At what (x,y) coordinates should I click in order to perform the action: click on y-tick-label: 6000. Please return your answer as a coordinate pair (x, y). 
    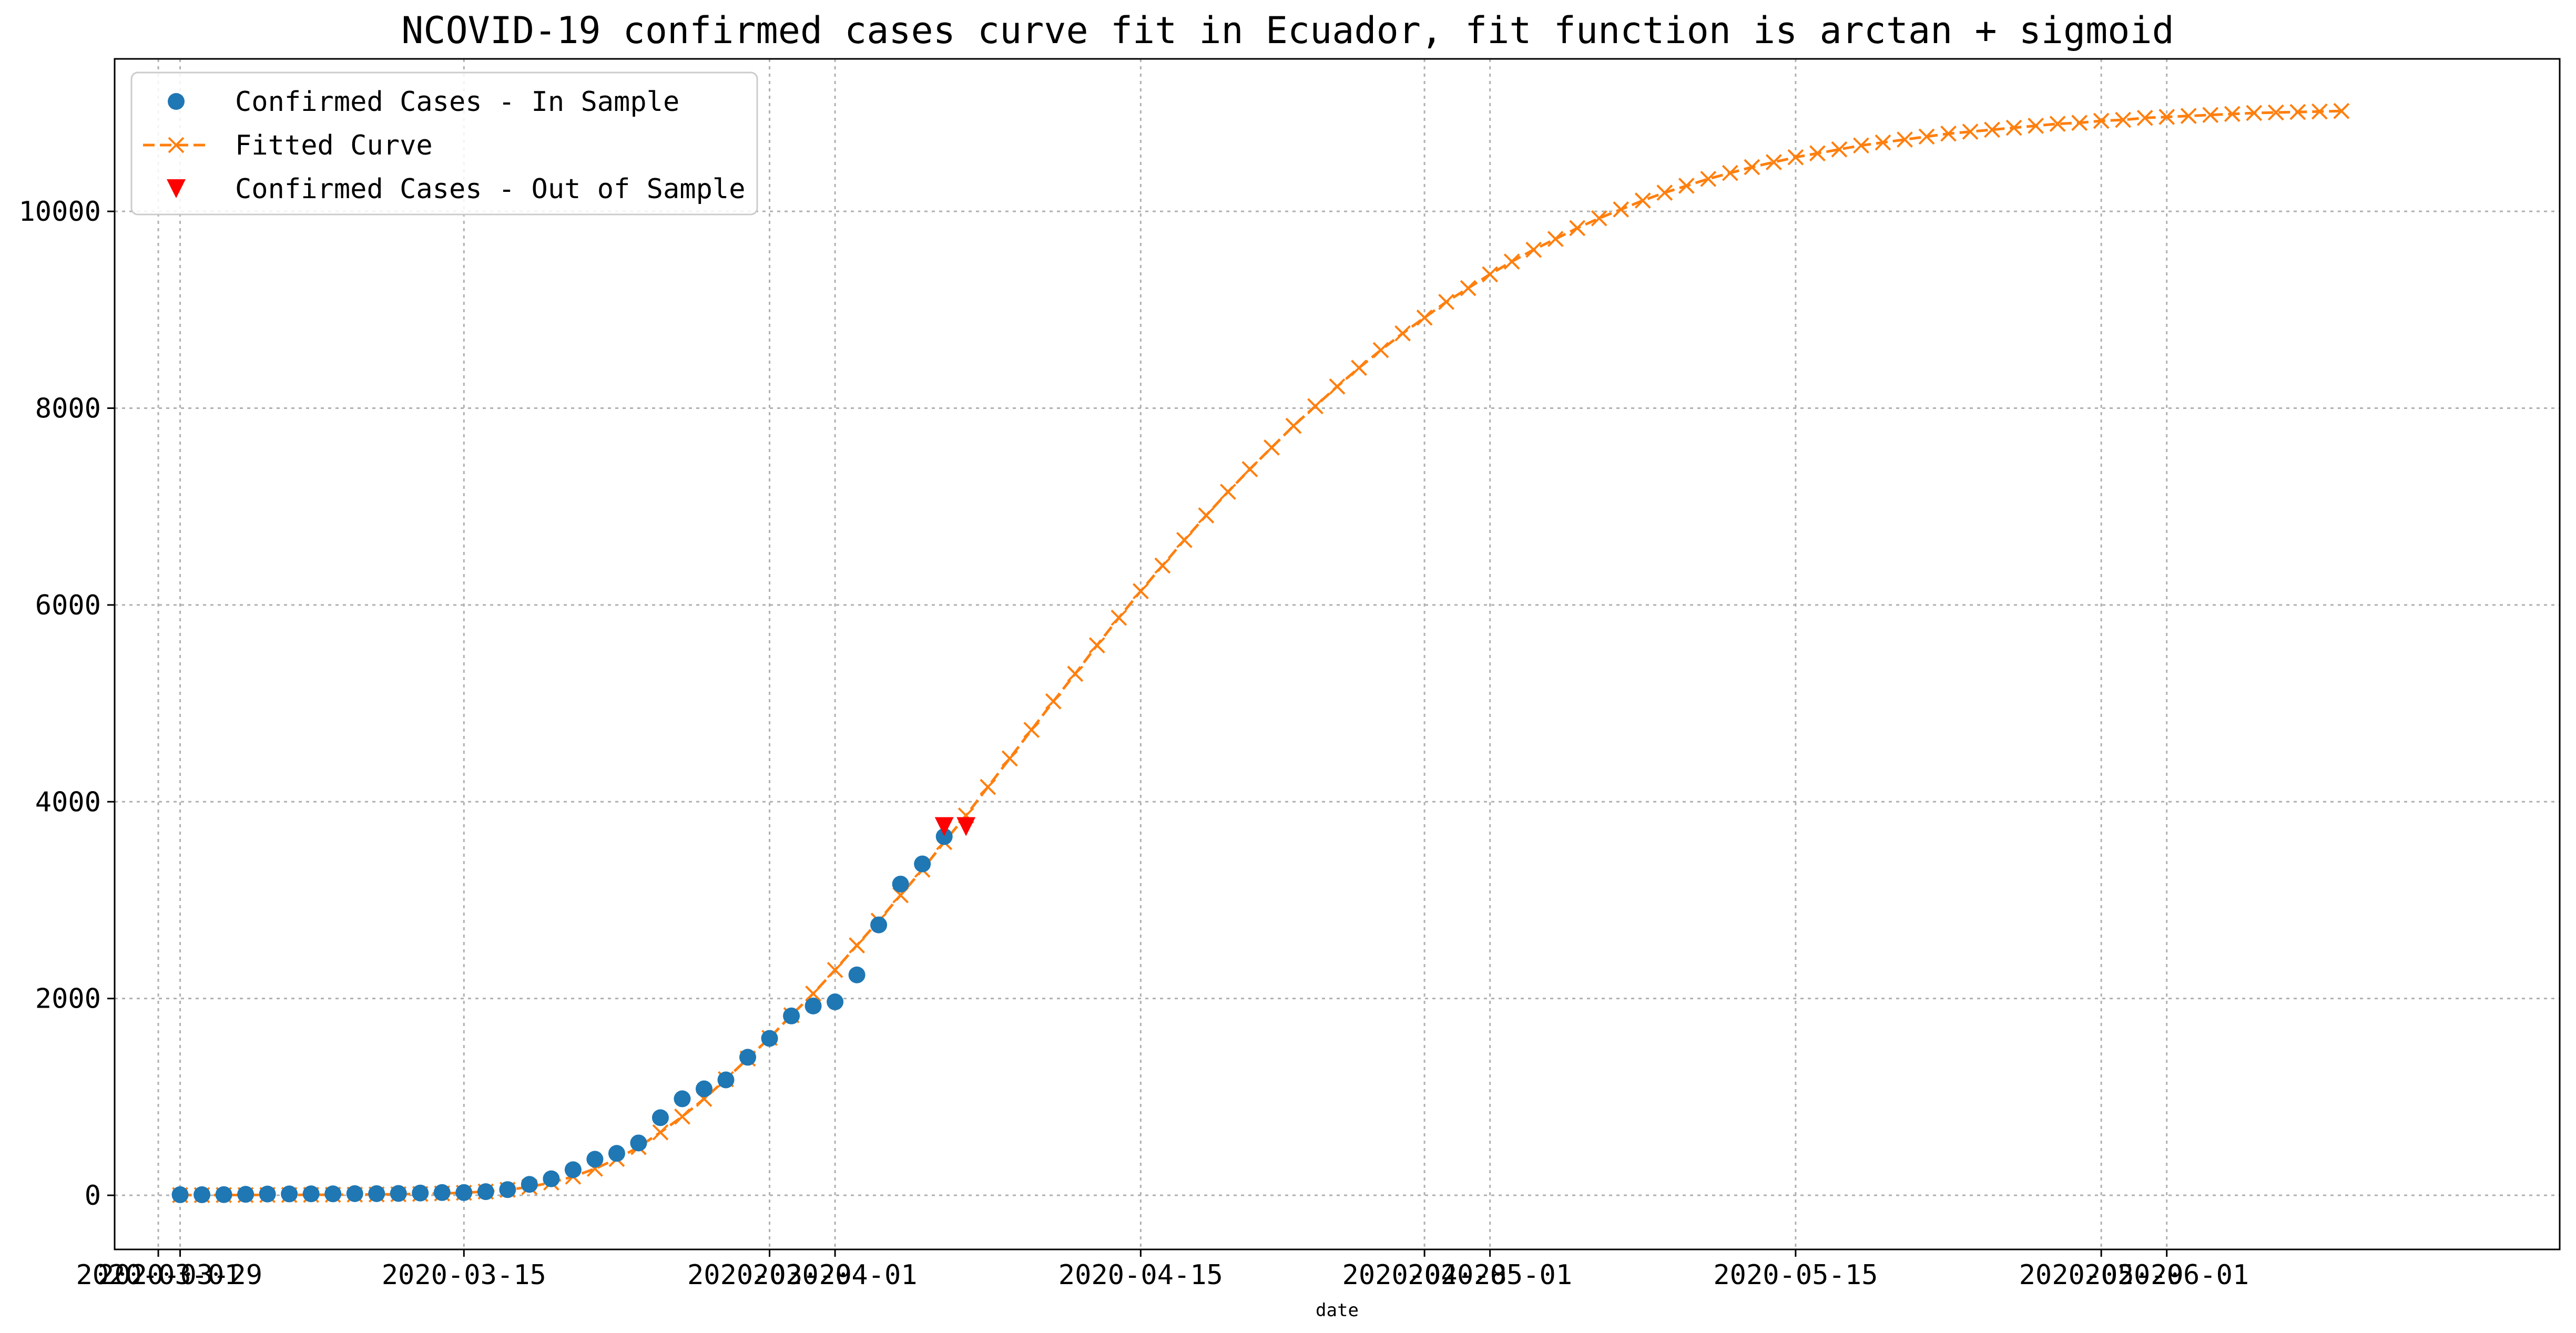
    Looking at the image, I should click on (68, 605).